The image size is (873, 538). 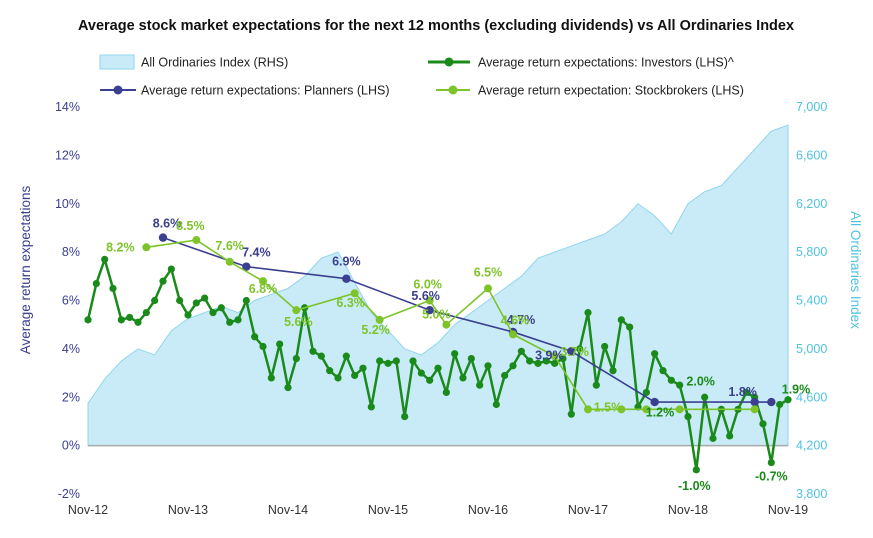 What do you see at coordinates (350, 303) in the screenshot?
I see `stockbrokers-data-label: 6.3%` at bounding box center [350, 303].